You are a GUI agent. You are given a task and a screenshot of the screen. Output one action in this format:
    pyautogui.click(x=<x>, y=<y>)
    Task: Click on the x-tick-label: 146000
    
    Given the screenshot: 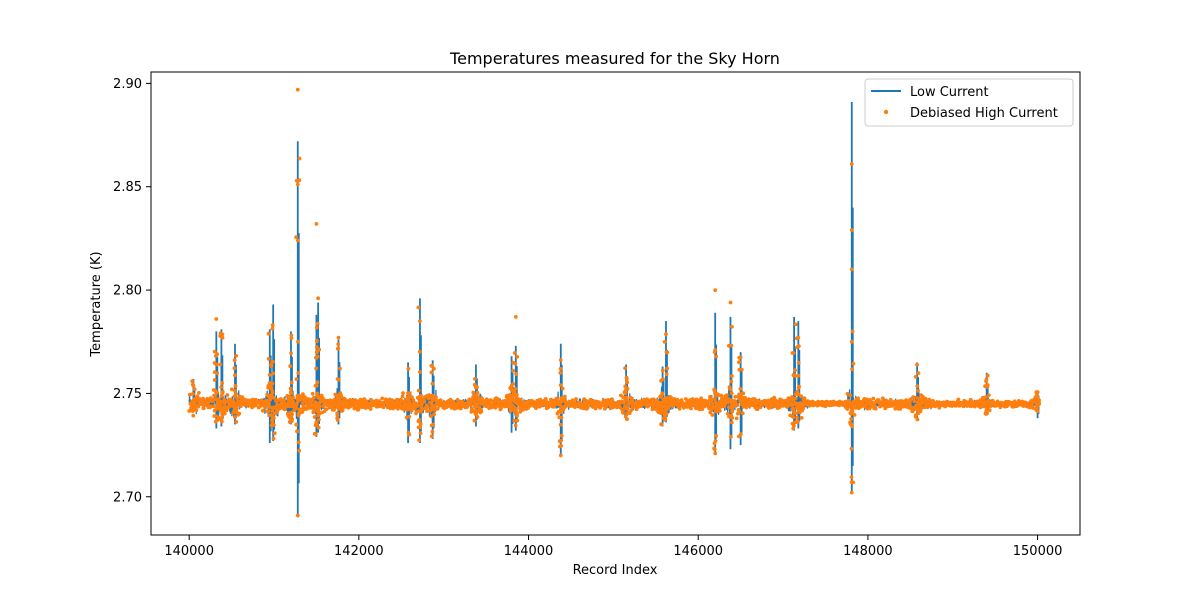 What is the action you would take?
    pyautogui.click(x=698, y=551)
    